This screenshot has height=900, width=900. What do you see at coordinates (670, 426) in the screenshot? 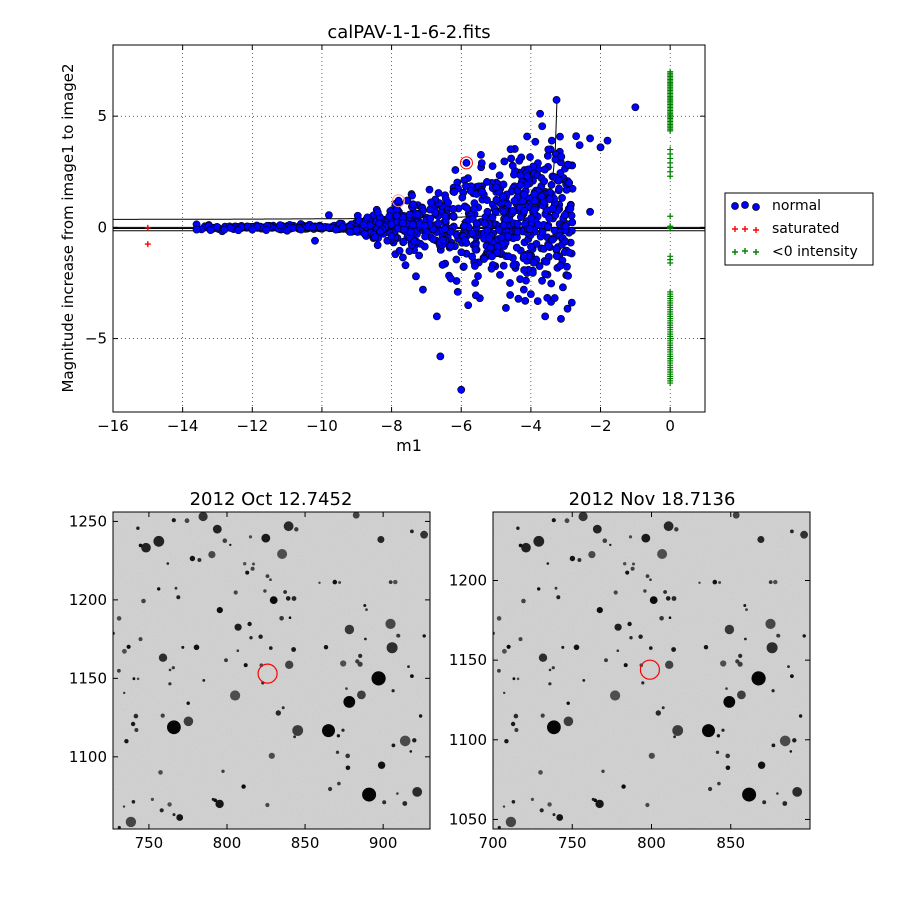
I see `x-tick-label: 0` at bounding box center [670, 426].